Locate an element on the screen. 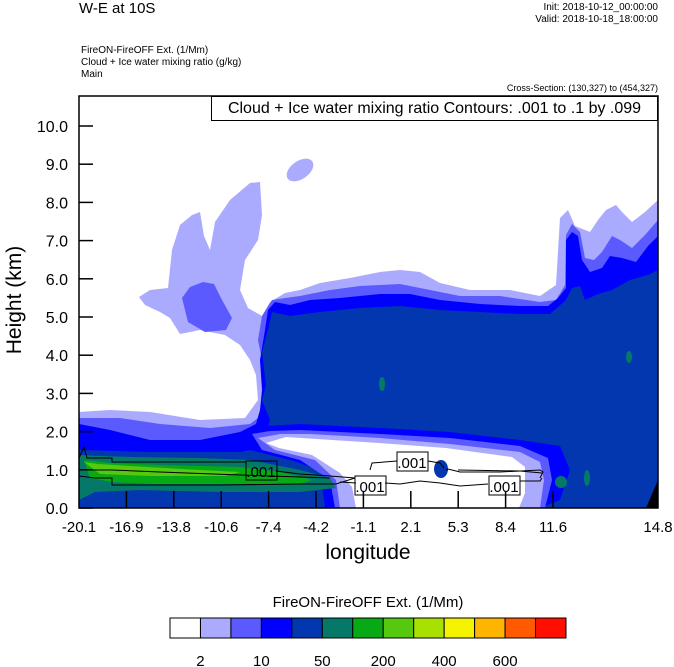 Image resolution: width=674 pixels, height=667 pixels. y-axis-title: Height (km) is located at coordinates (14, 300).